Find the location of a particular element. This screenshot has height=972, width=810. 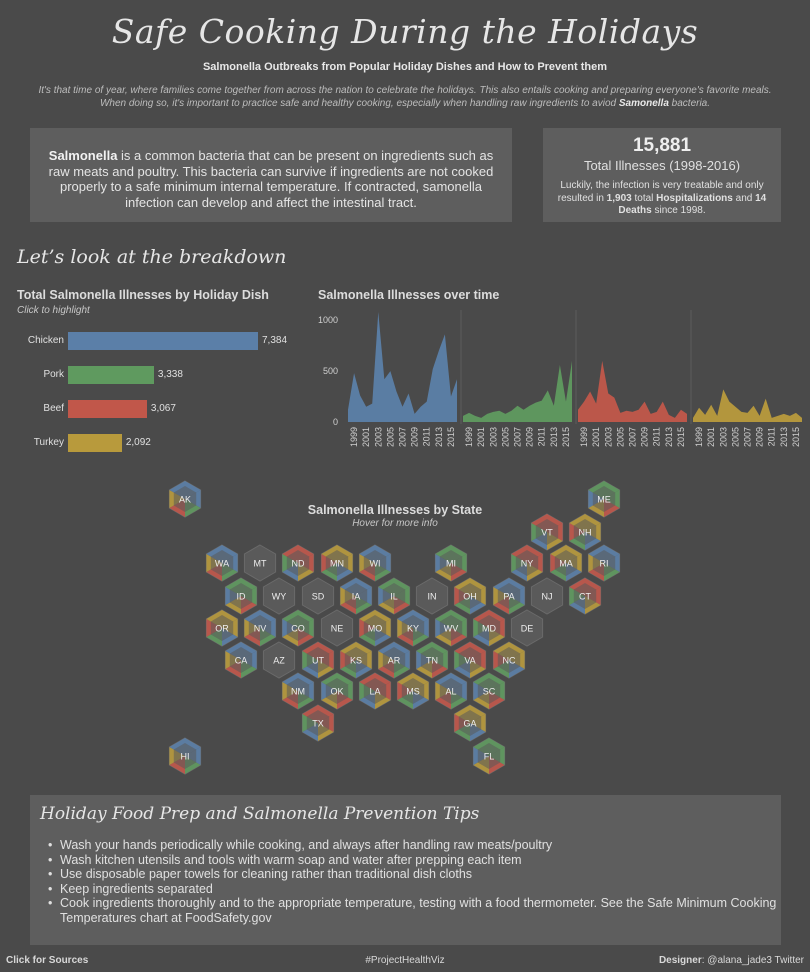

state-hex-al: AL is located at coordinates (451, 691).